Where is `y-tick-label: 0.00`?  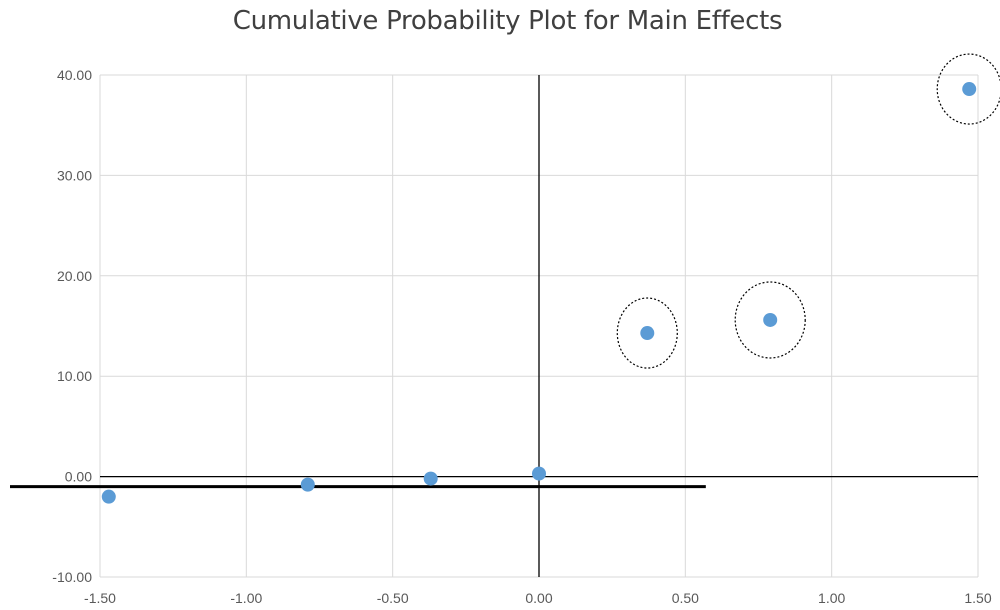 y-tick-label: 0.00 is located at coordinates (78, 477).